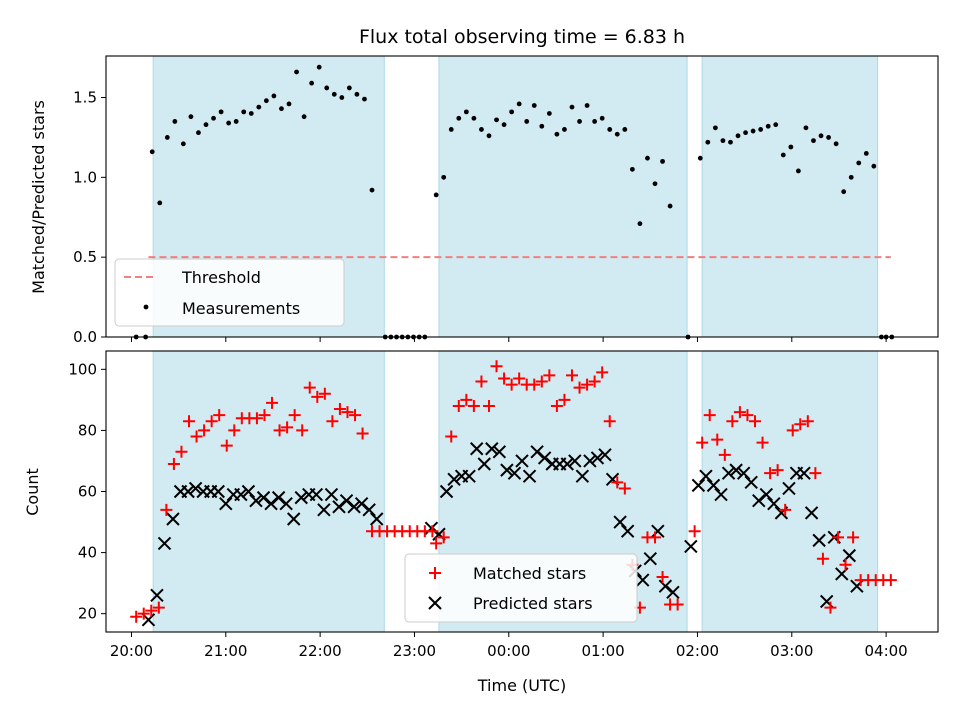 The image size is (960, 720). Describe the element at coordinates (603, 651) in the screenshot. I see `x-tick-label: 01:00` at that location.